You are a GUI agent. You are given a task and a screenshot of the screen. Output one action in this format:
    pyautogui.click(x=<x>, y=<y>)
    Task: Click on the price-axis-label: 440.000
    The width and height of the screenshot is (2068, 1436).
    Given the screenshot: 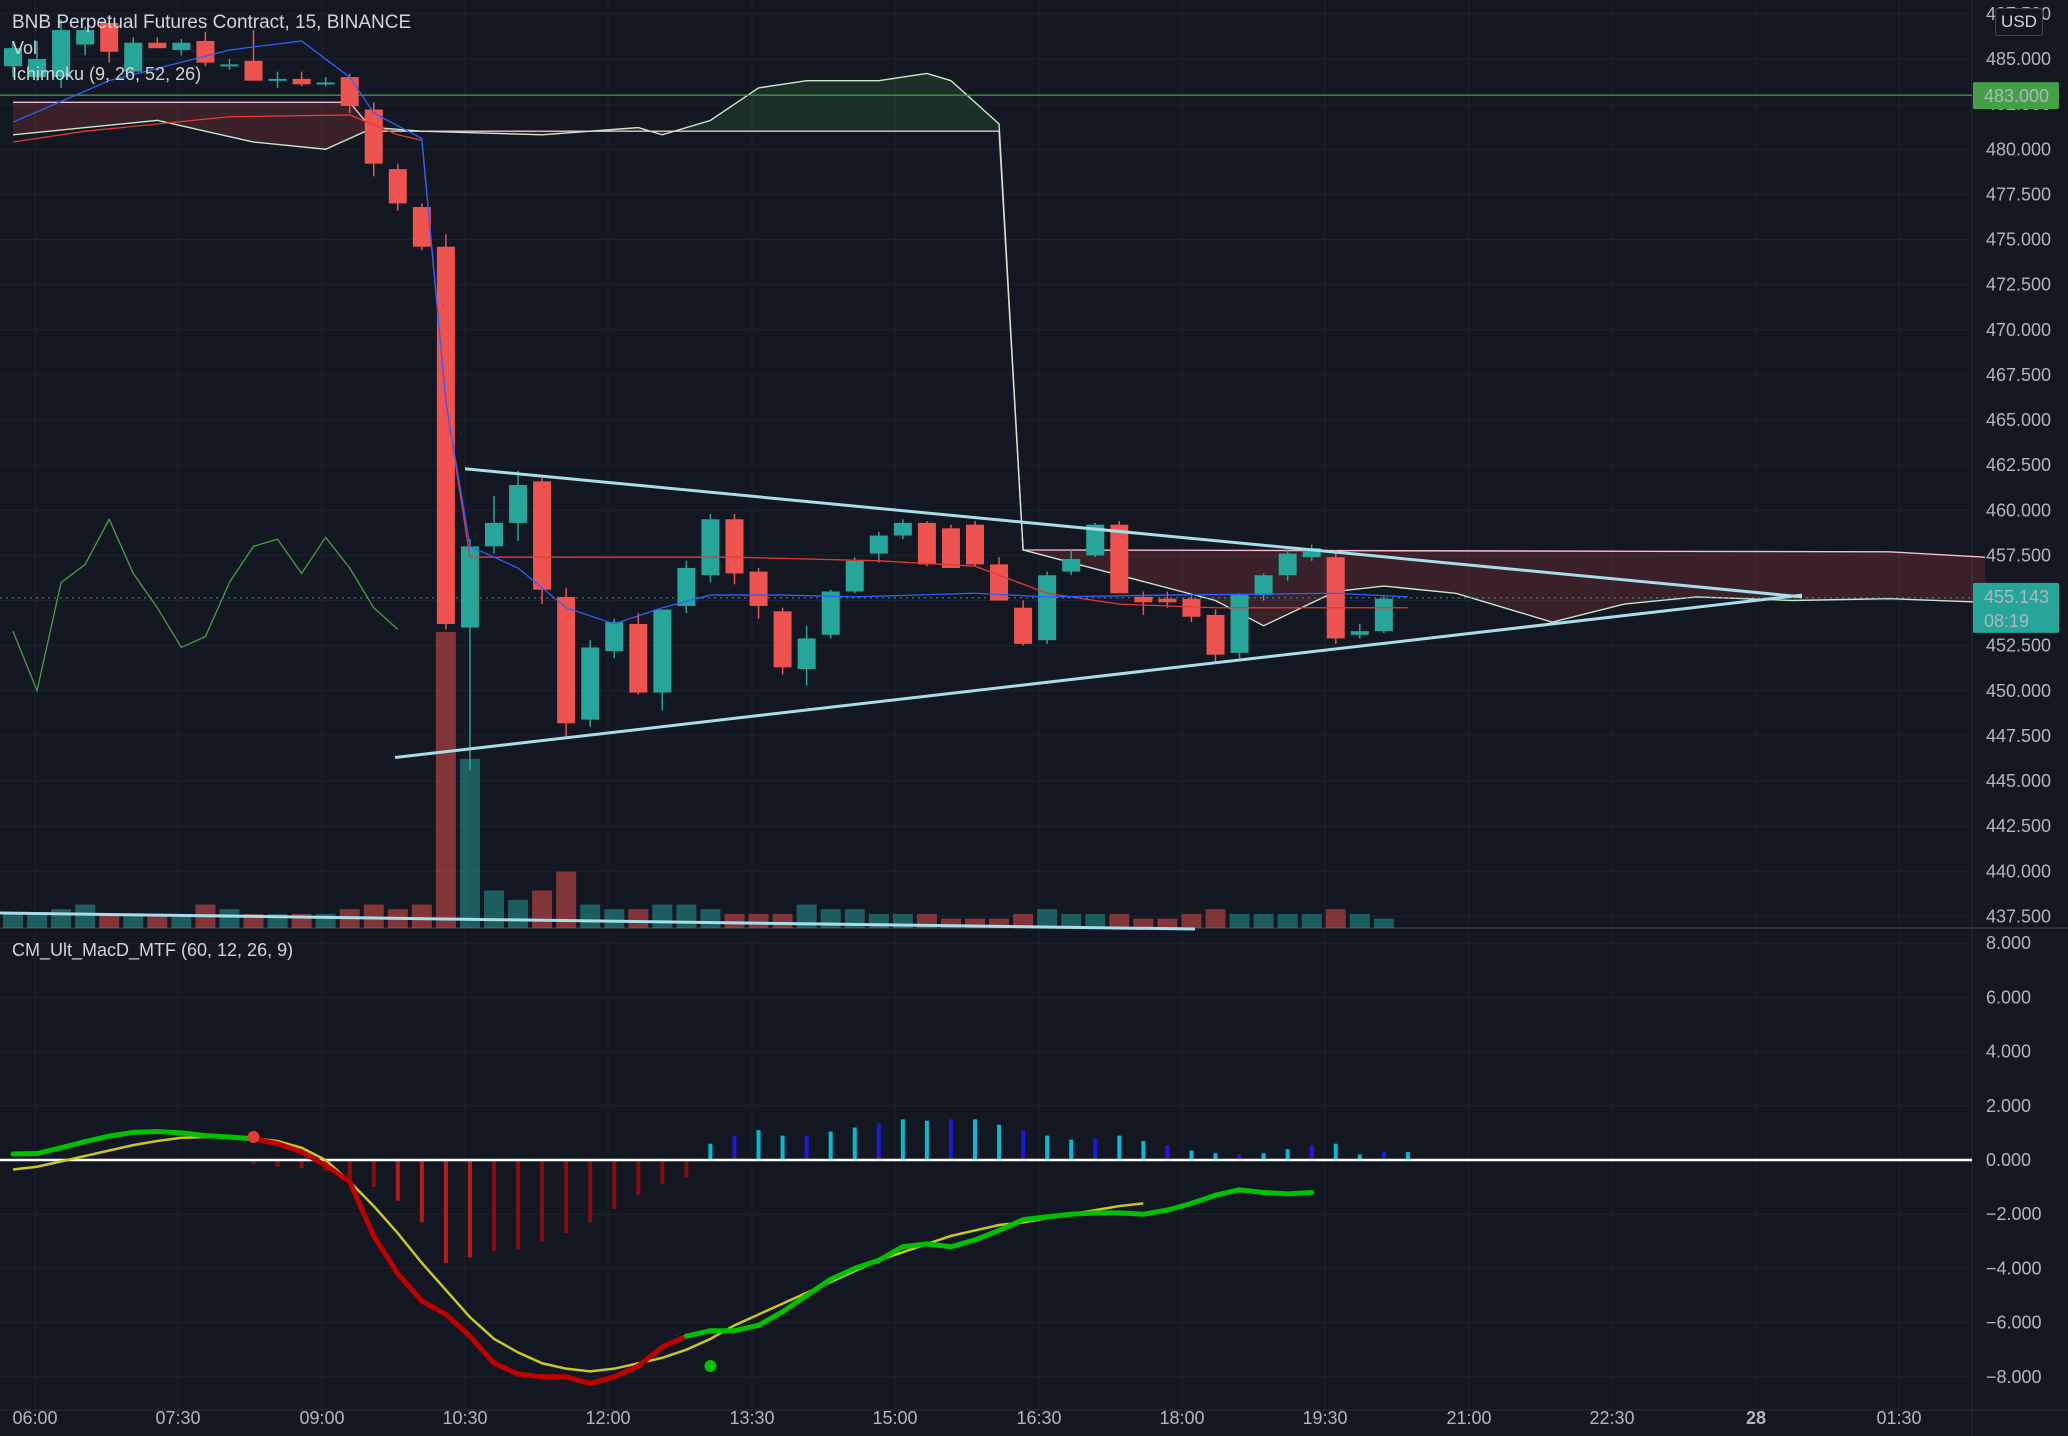 What is the action you would take?
    pyautogui.click(x=2018, y=871)
    